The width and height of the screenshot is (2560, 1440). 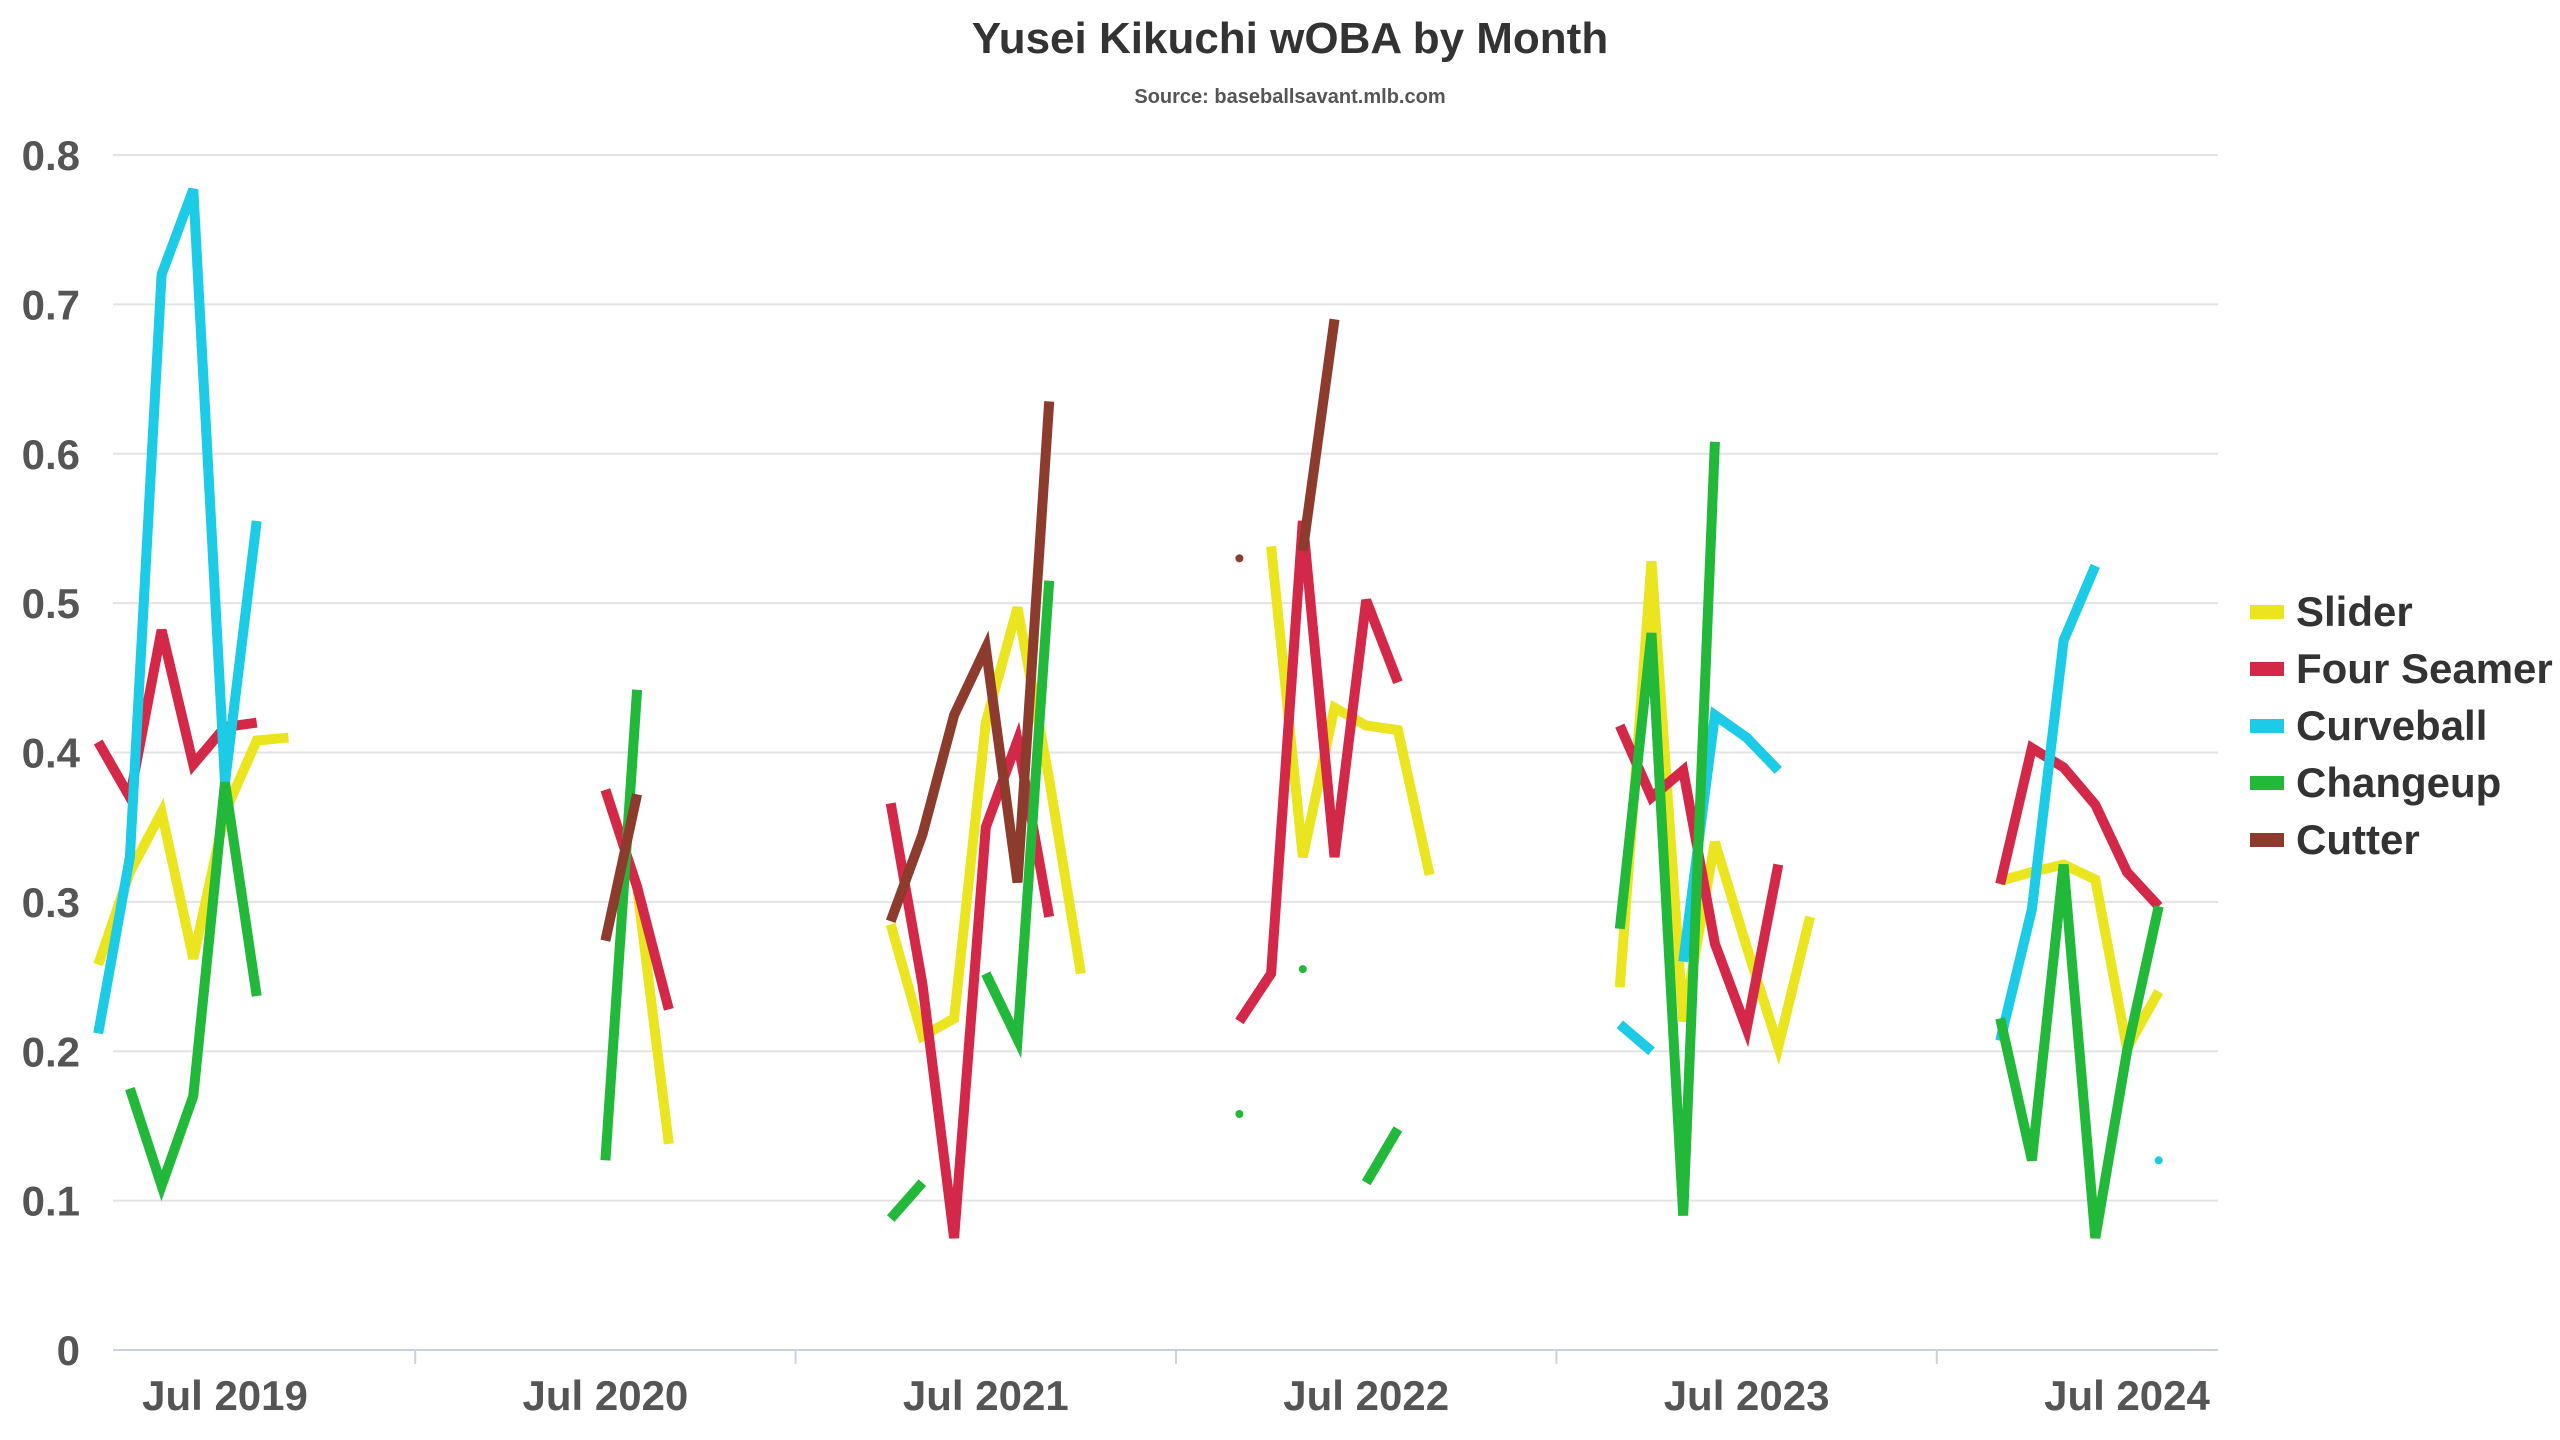 I want to click on y-tick-label: 0.7, so click(x=51, y=304).